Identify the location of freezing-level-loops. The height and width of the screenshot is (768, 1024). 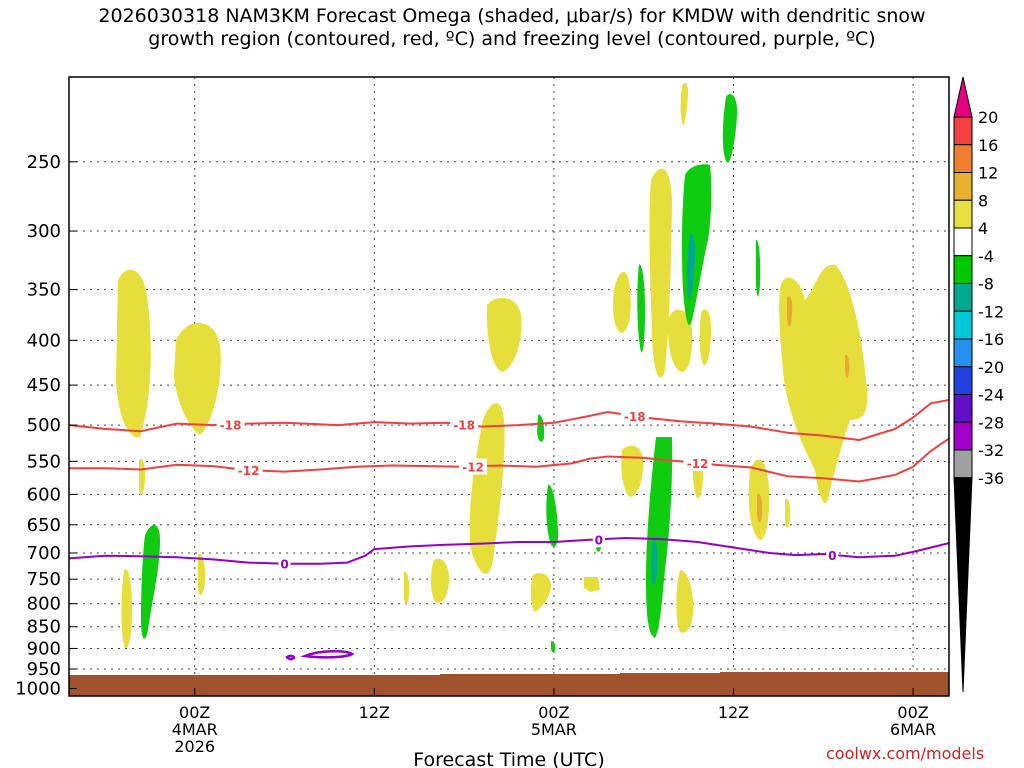
(320, 655).